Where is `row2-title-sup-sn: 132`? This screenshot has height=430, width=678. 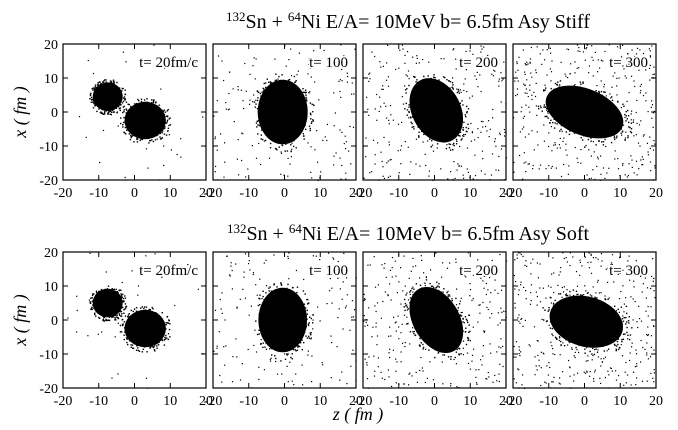
row2-title-sup-sn: 132 is located at coordinates (237, 228).